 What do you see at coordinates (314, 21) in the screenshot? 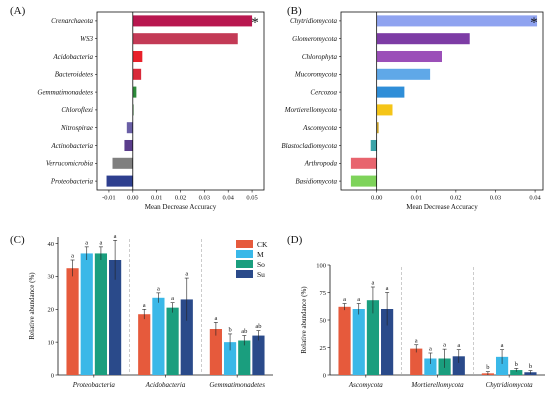
I see `category-label: Chytridiomycota` at bounding box center [314, 21].